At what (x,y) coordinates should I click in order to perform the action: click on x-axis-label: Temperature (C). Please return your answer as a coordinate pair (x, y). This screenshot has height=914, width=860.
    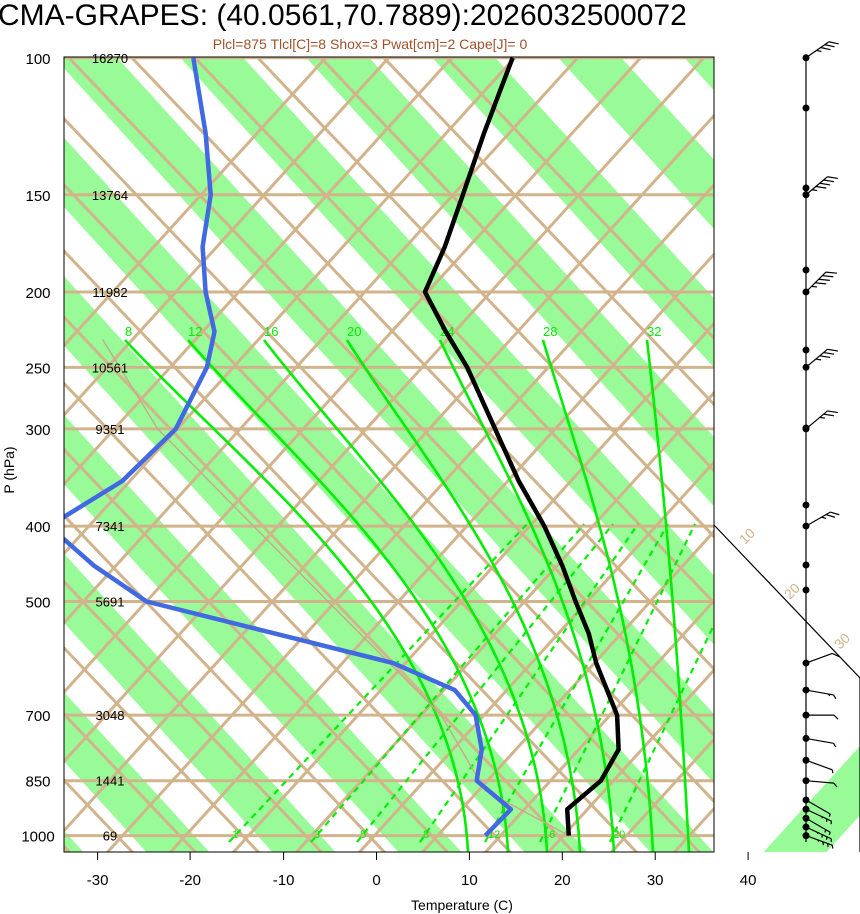
    Looking at the image, I should click on (462, 905).